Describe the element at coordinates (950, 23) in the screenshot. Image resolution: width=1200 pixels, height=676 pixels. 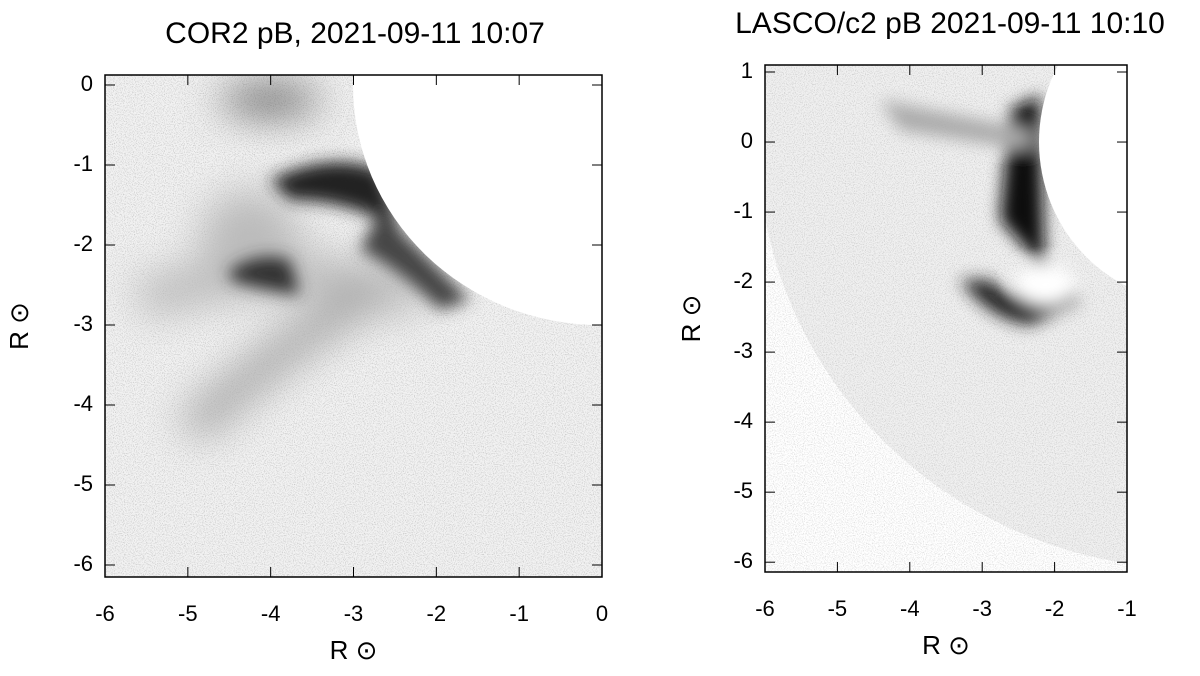
I see `chart-title: LASCO/c2 pB 2021-09-11 10:10` at that location.